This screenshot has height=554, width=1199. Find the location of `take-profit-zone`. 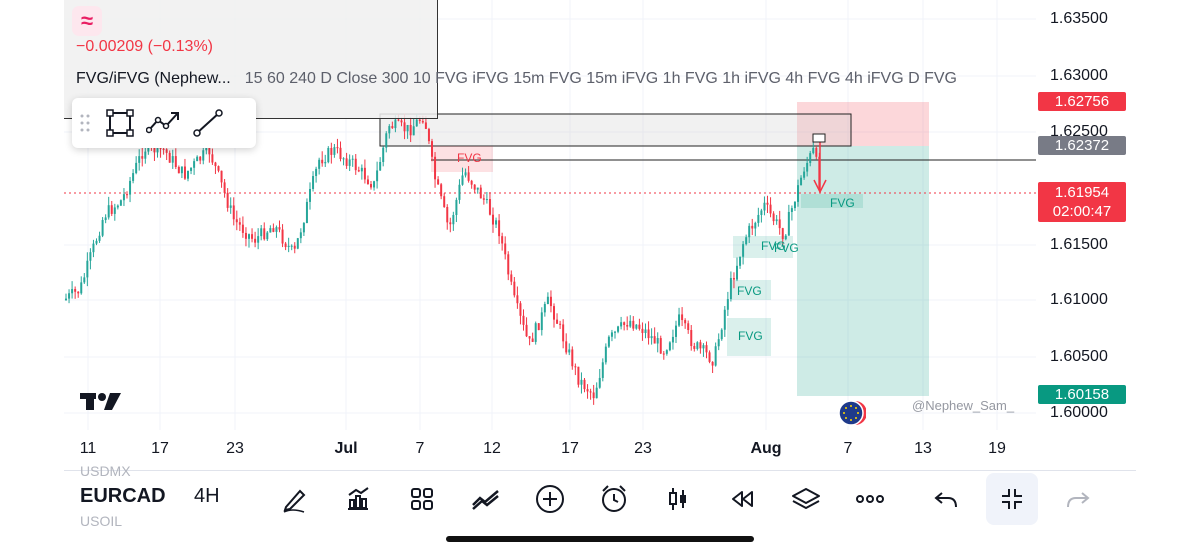

take-profit-zone is located at coordinates (863, 271).